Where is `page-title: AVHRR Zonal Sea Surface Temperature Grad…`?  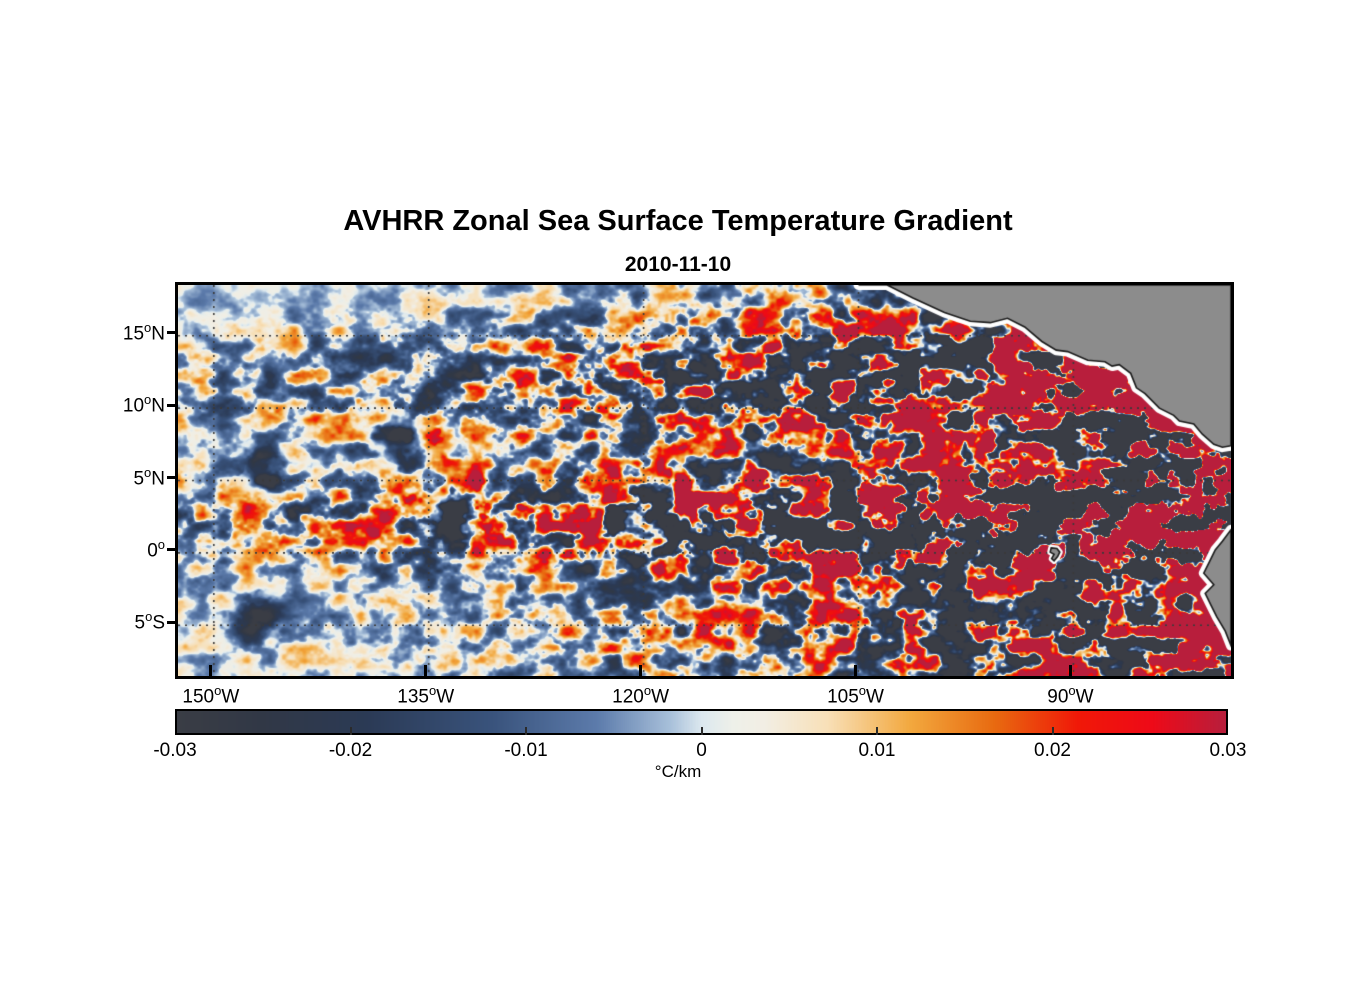 page-title: AVHRR Zonal Sea Surface Temperature Grad… is located at coordinates (678, 221).